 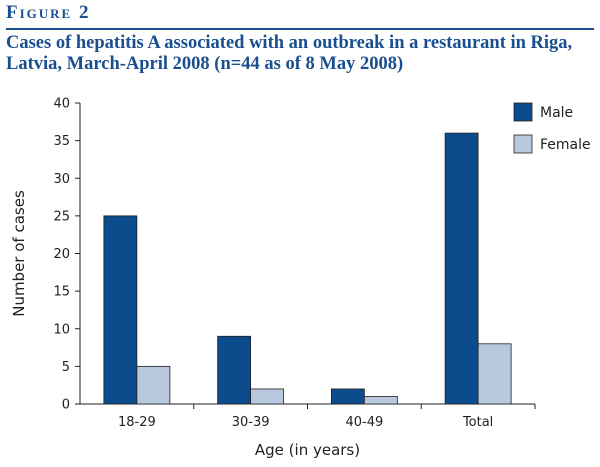 I want to click on legend-swatch-male, so click(x=523, y=112).